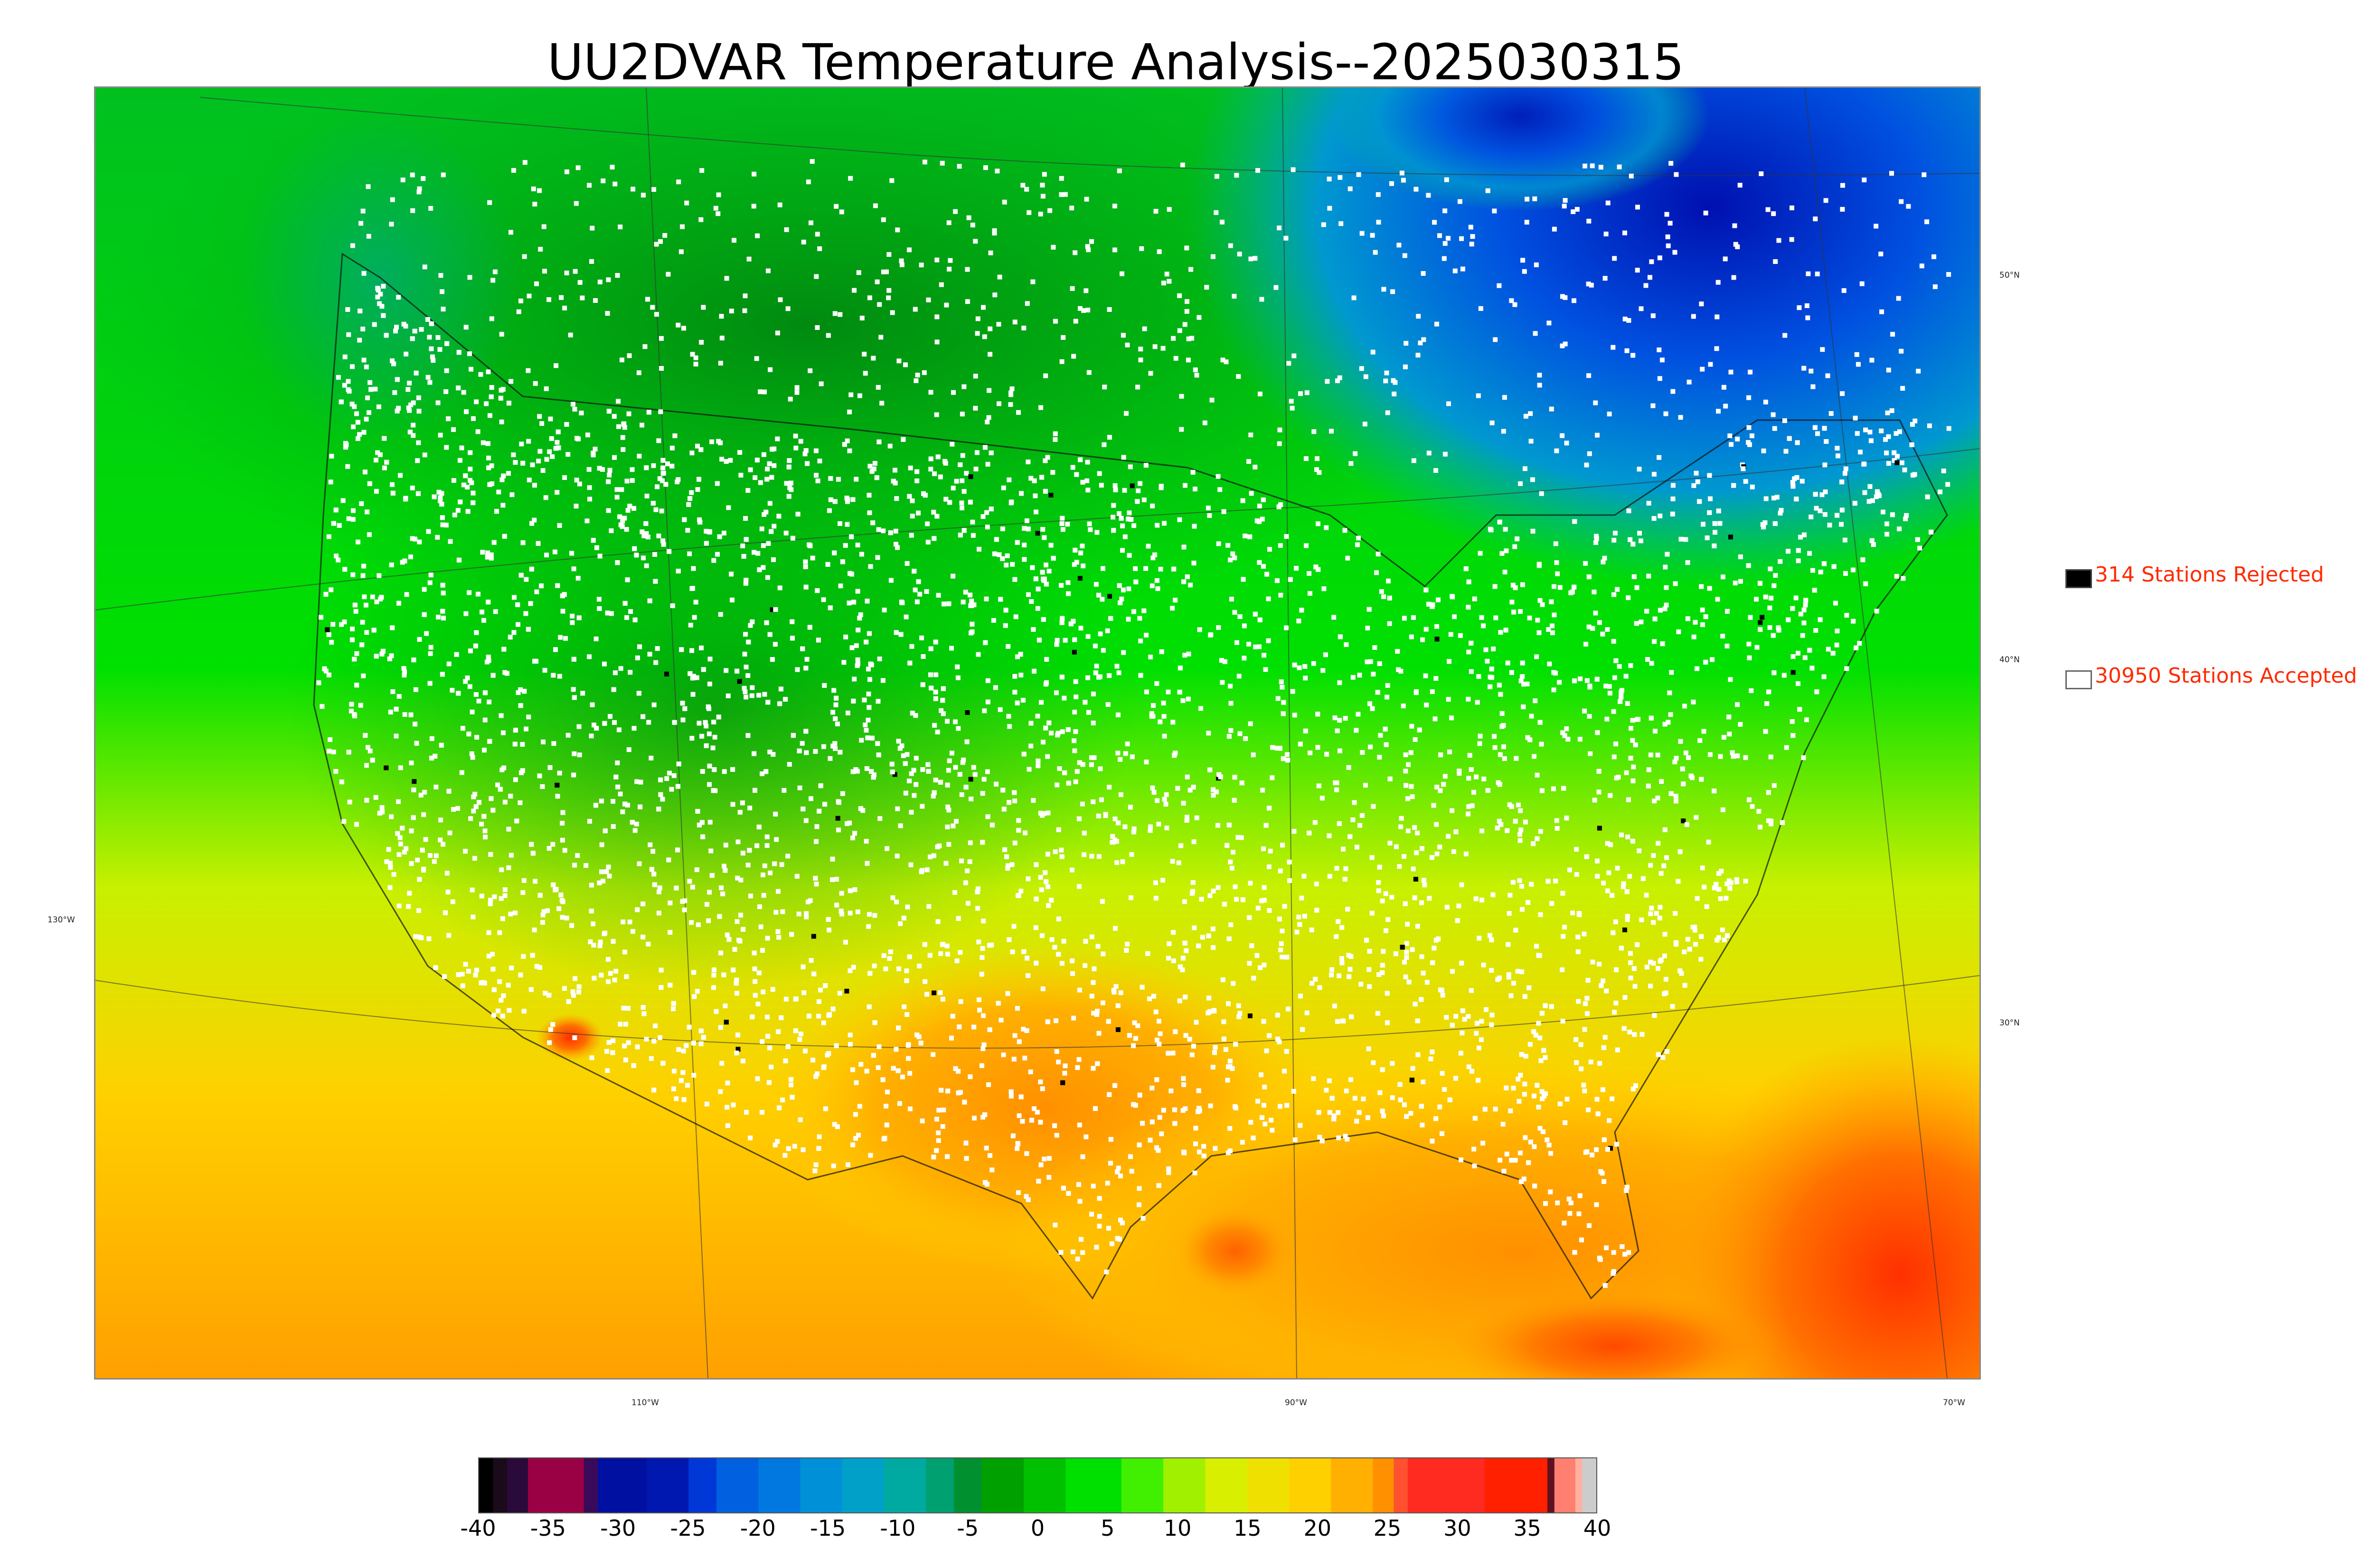  Describe the element at coordinates (1402, 948) in the screenshot. I see `station-rejected` at that location.